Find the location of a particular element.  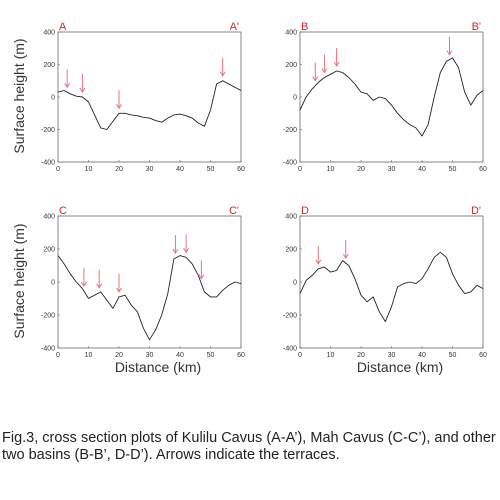

section-label-end: C' is located at coordinates (234, 211).